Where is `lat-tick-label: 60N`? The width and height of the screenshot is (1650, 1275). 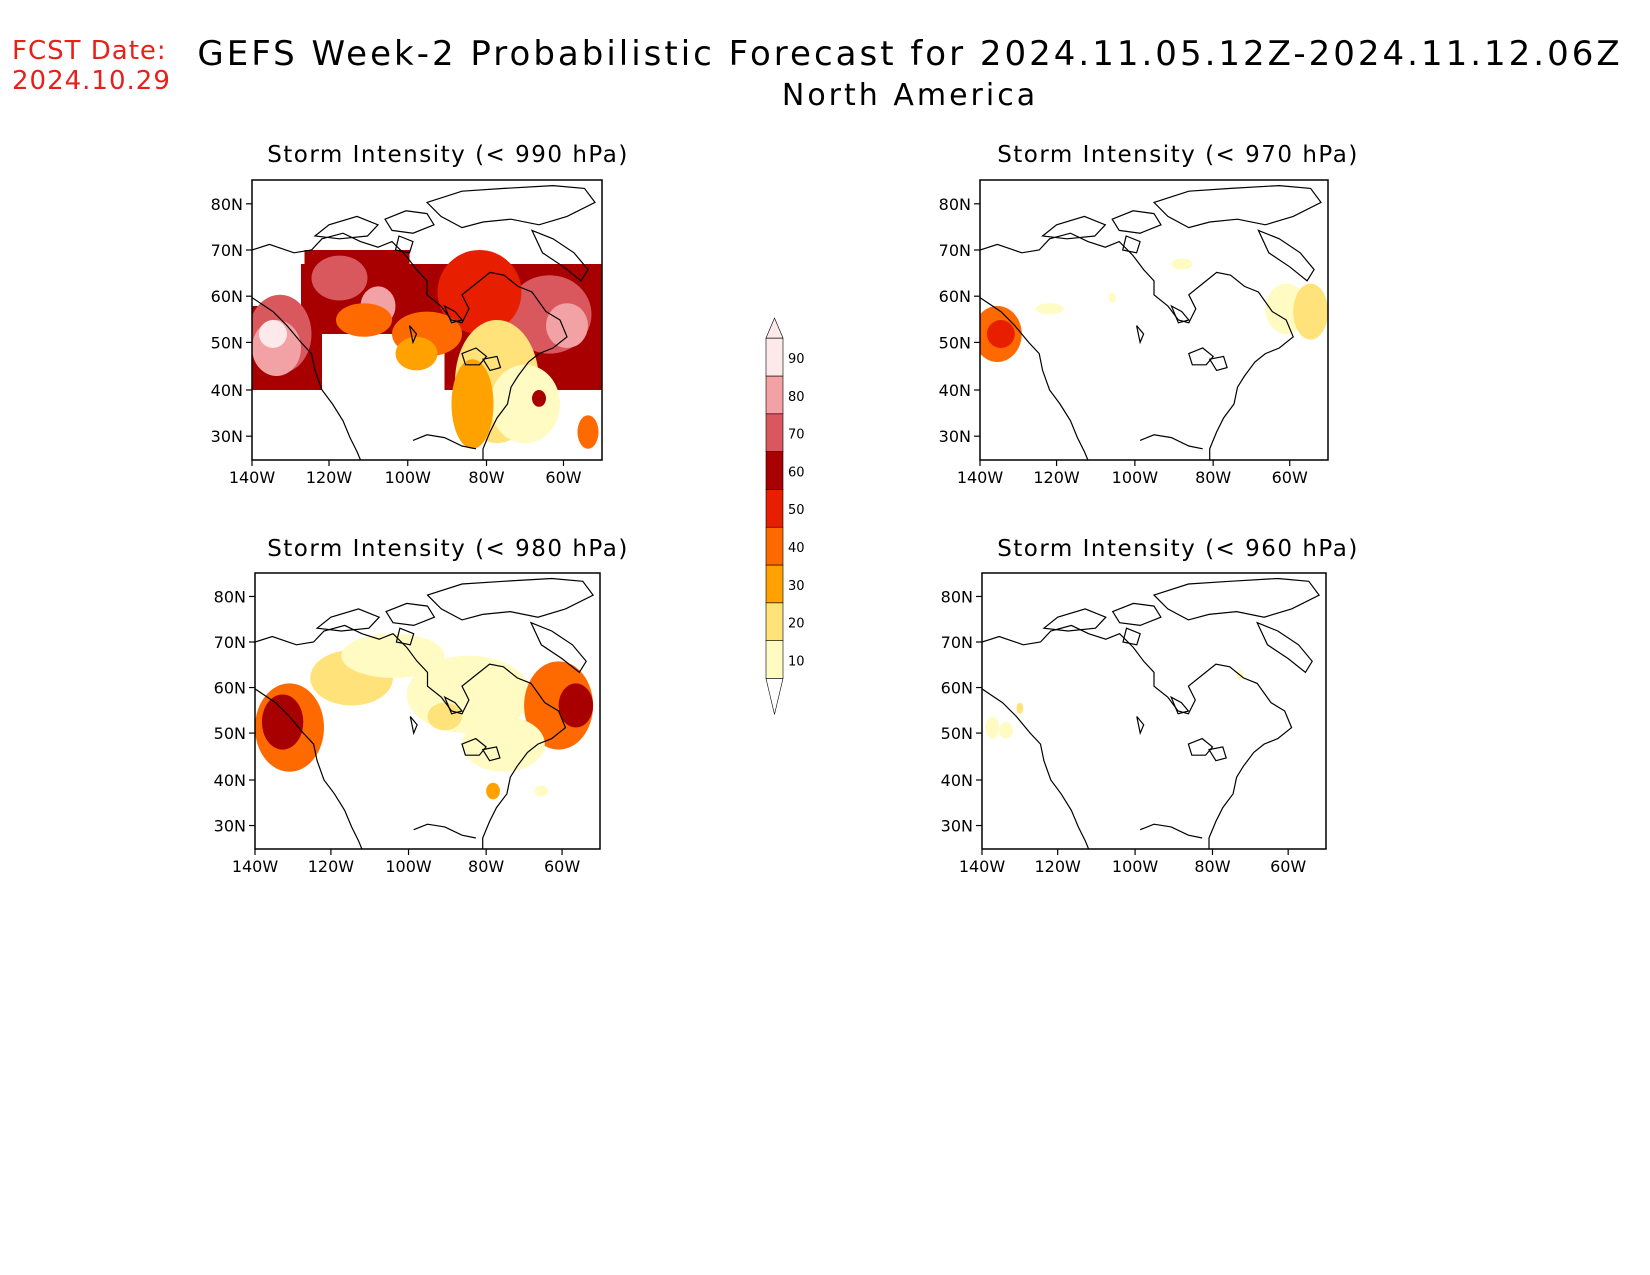
lat-tick-label: 60N is located at coordinates (227, 296).